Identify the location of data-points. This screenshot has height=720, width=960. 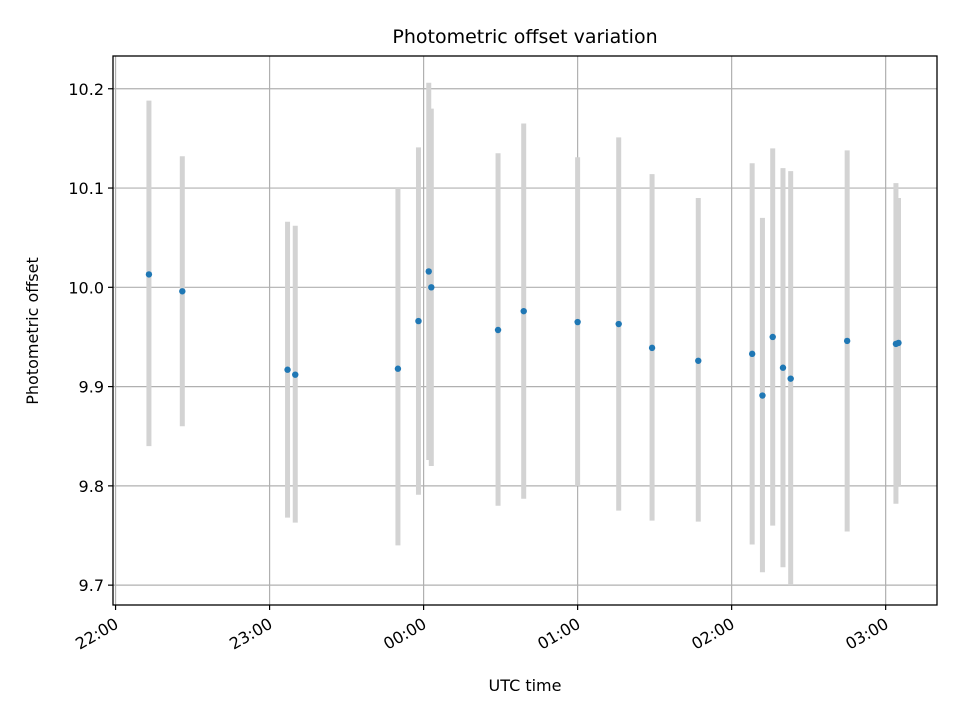
(523, 333).